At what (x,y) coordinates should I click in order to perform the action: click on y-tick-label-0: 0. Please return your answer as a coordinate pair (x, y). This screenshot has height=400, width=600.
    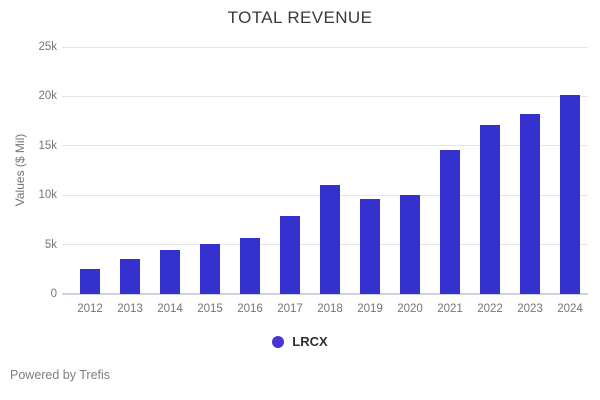
    Looking at the image, I should click on (53, 294).